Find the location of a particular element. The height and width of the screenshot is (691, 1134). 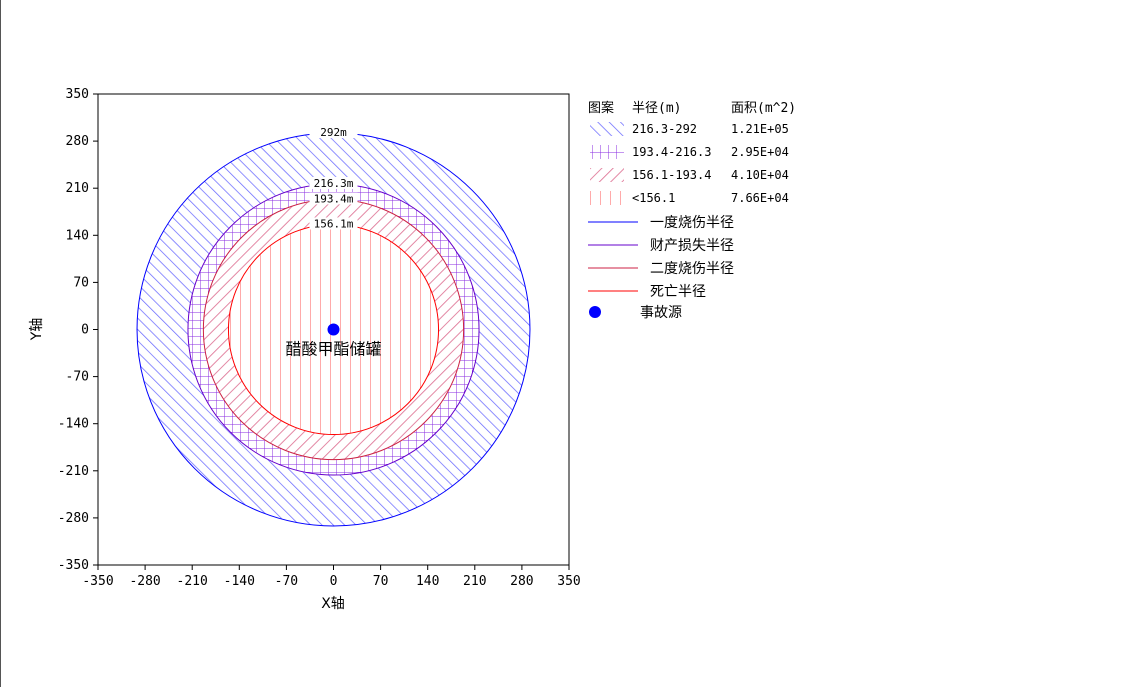

x-axis: -350 -280 -210 -140 -70 0 70 140 210 280 350 is located at coordinates (331, 577).